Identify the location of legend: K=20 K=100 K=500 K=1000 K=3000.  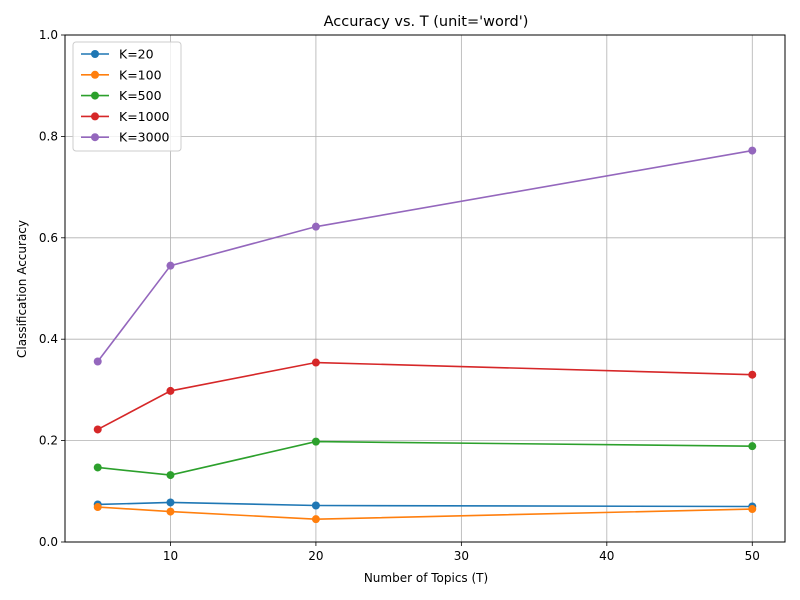
(127, 96).